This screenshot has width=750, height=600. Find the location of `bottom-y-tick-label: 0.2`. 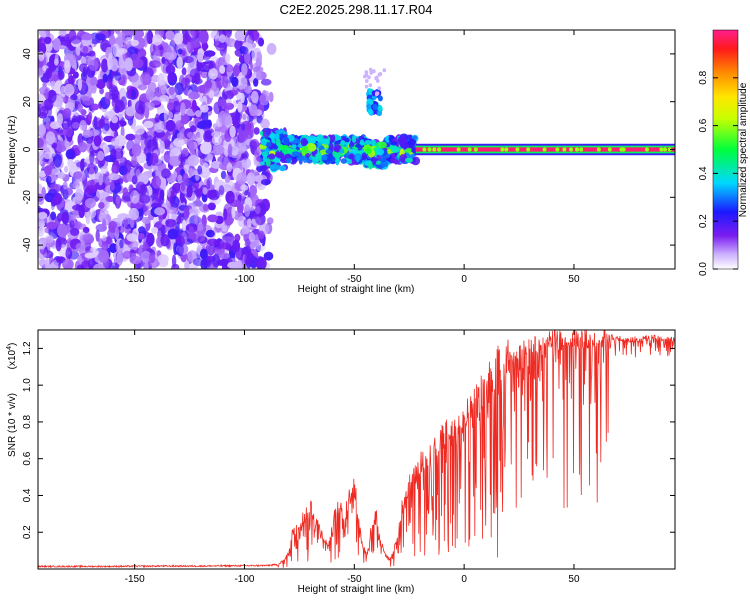

bottom-y-tick-label: 0.2 is located at coordinates (27, 532).